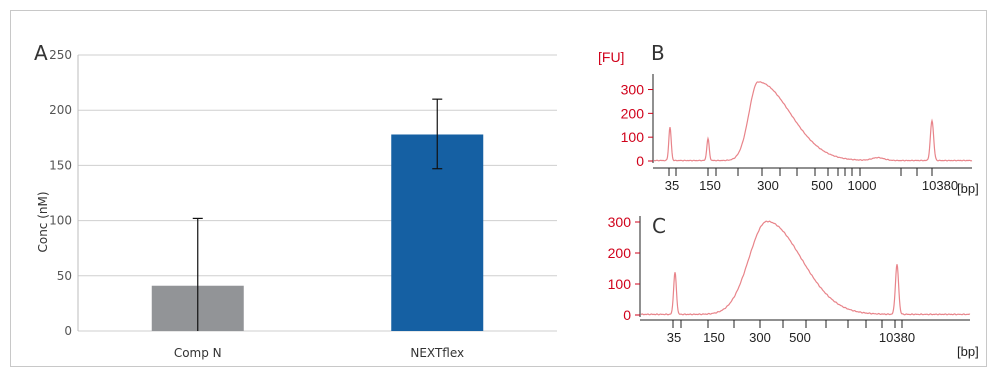 The height and width of the screenshot is (373, 993). I want to click on panel-b-x-ticks: 35 150 300 500 1000 10380, so click(811, 180).